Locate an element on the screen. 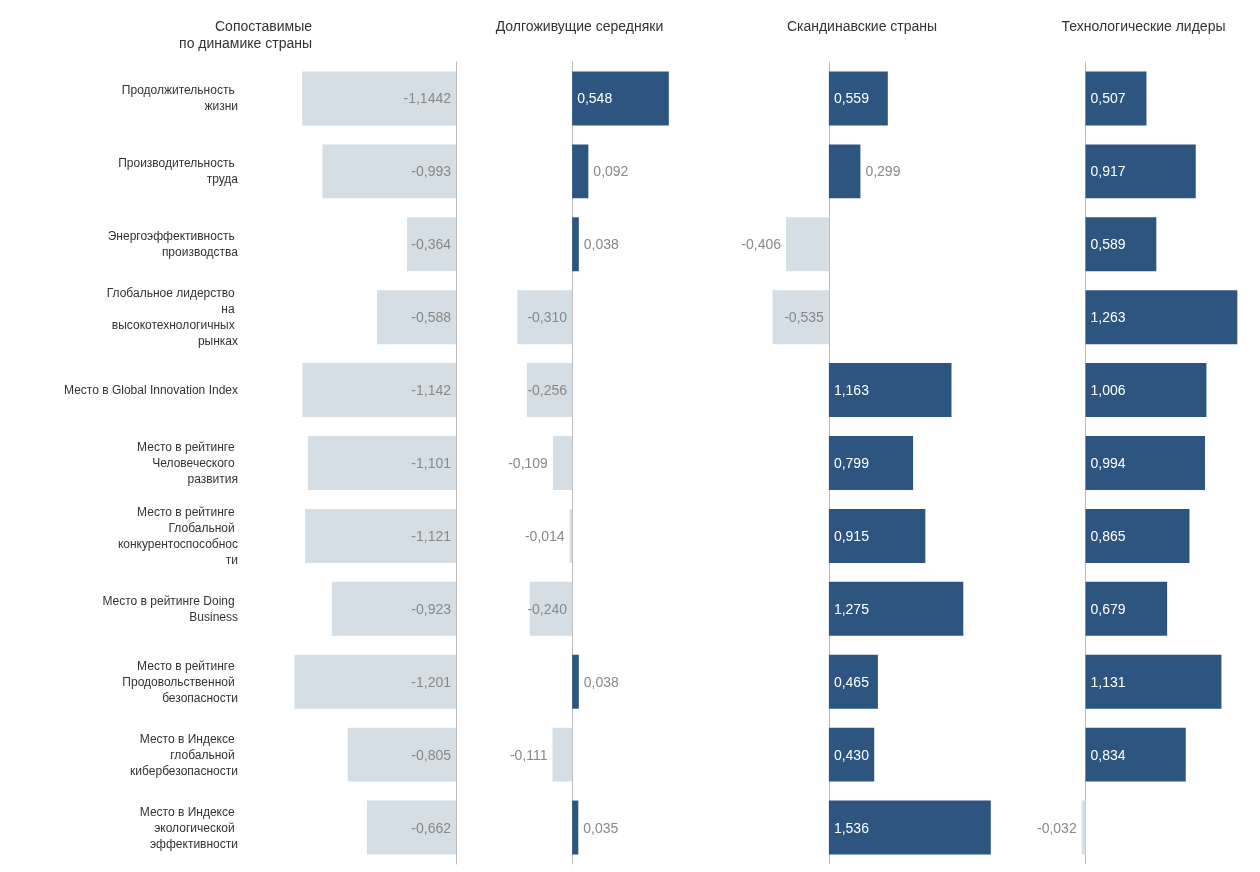 The height and width of the screenshot is (872, 1260). data-label: -1,1442 is located at coordinates (427, 98).